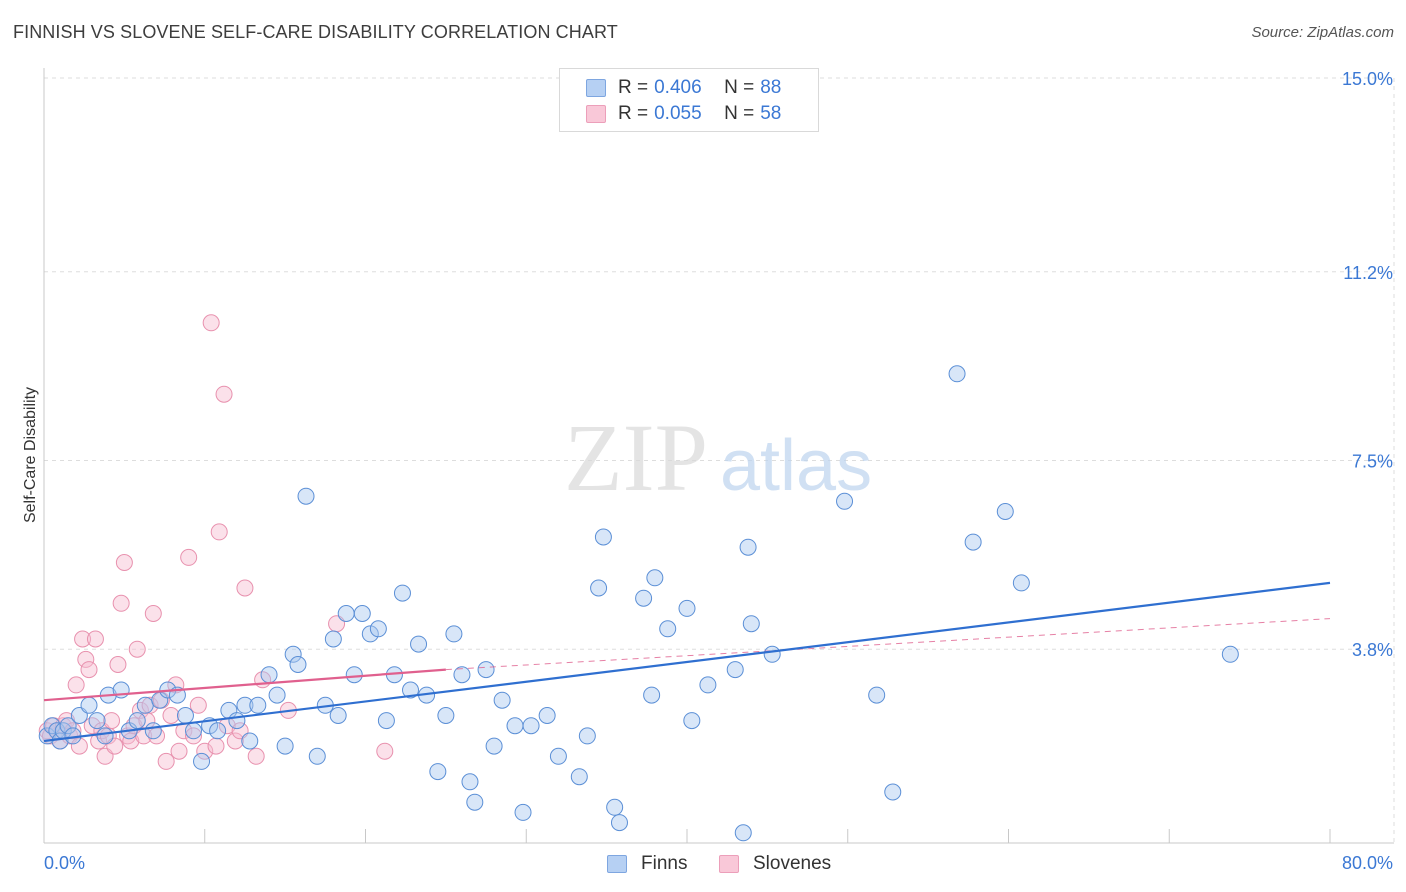 The height and width of the screenshot is (892, 1406). What do you see at coordinates (596, 114) in the screenshot?
I see `slovenes-swatch` at bounding box center [596, 114].